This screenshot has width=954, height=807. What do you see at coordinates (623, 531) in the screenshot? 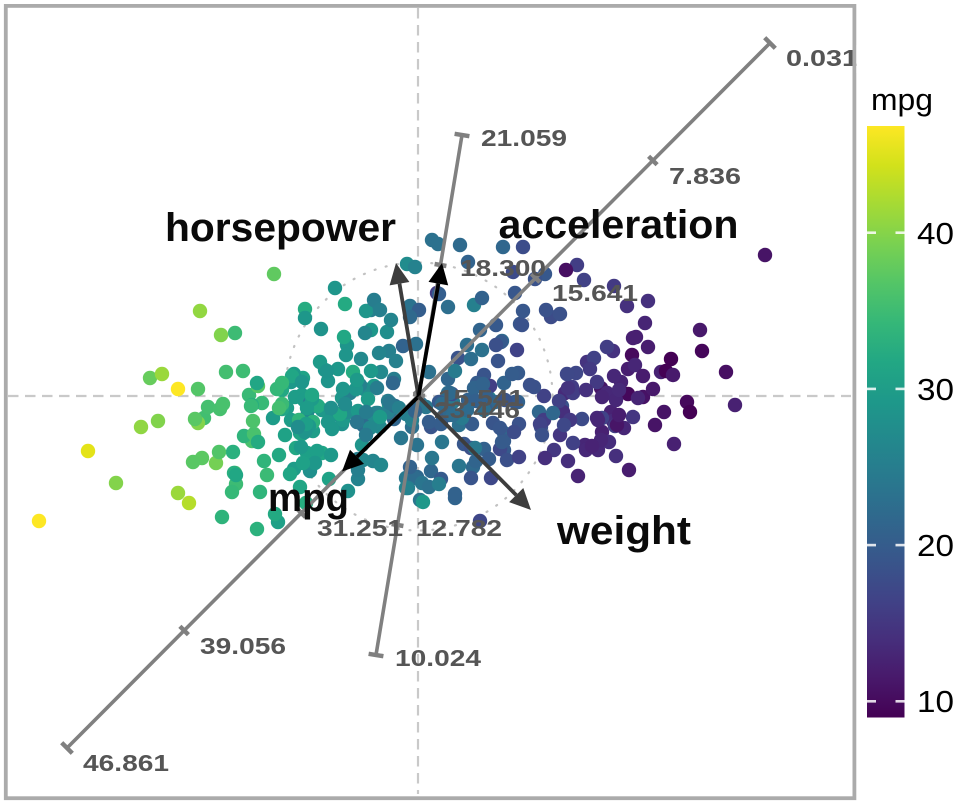
I see `svg-text: weight` at bounding box center [623, 531].